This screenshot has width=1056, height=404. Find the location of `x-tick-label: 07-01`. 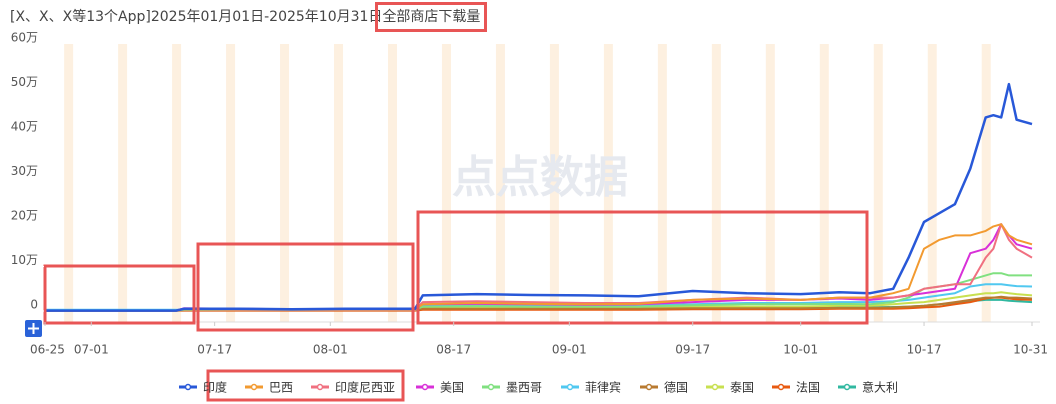

x-tick-label: 07-01 is located at coordinates (91, 350).